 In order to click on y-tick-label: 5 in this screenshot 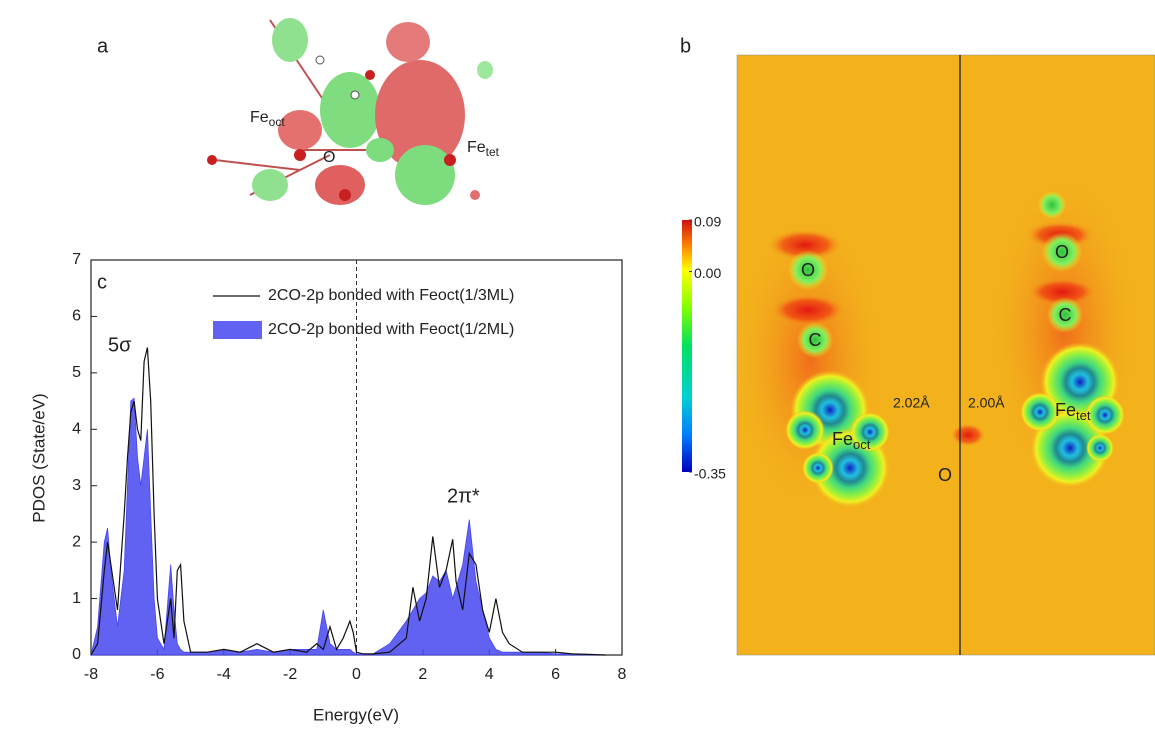, I will do `click(76, 372)`.